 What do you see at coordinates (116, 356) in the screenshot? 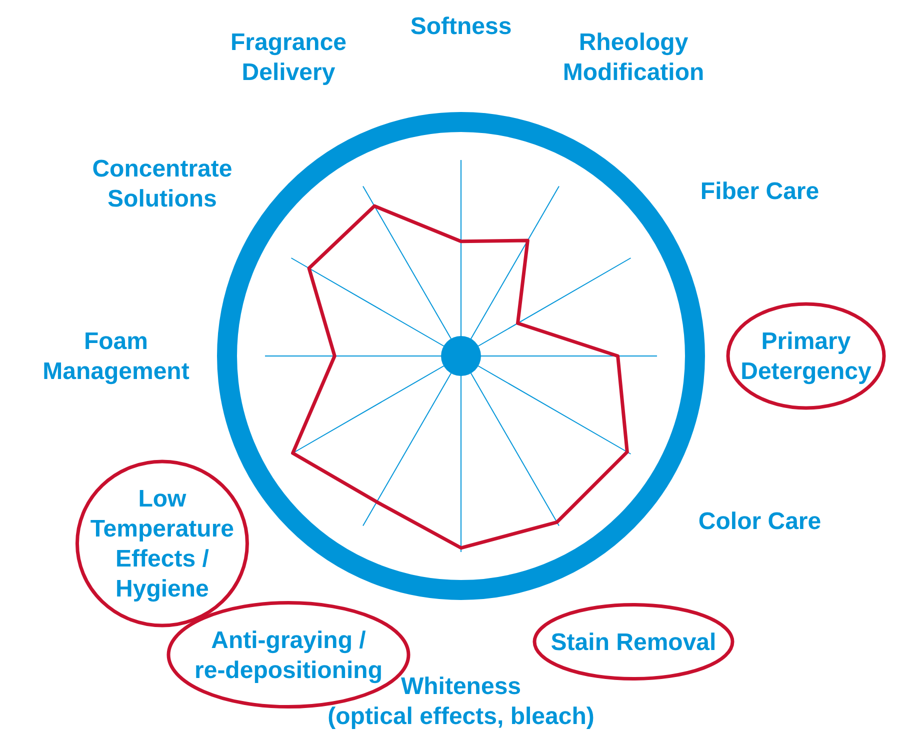
I see `spoke-label: Foam Management` at bounding box center [116, 356].